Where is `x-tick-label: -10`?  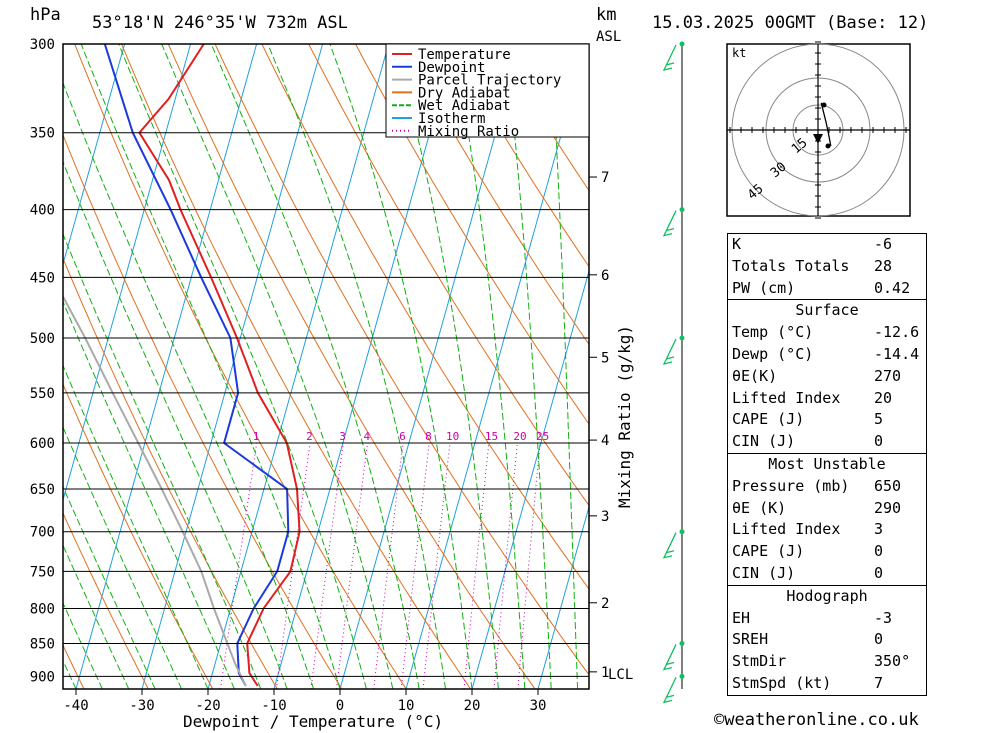
x-tick-label: -10 is located at coordinates (273, 706).